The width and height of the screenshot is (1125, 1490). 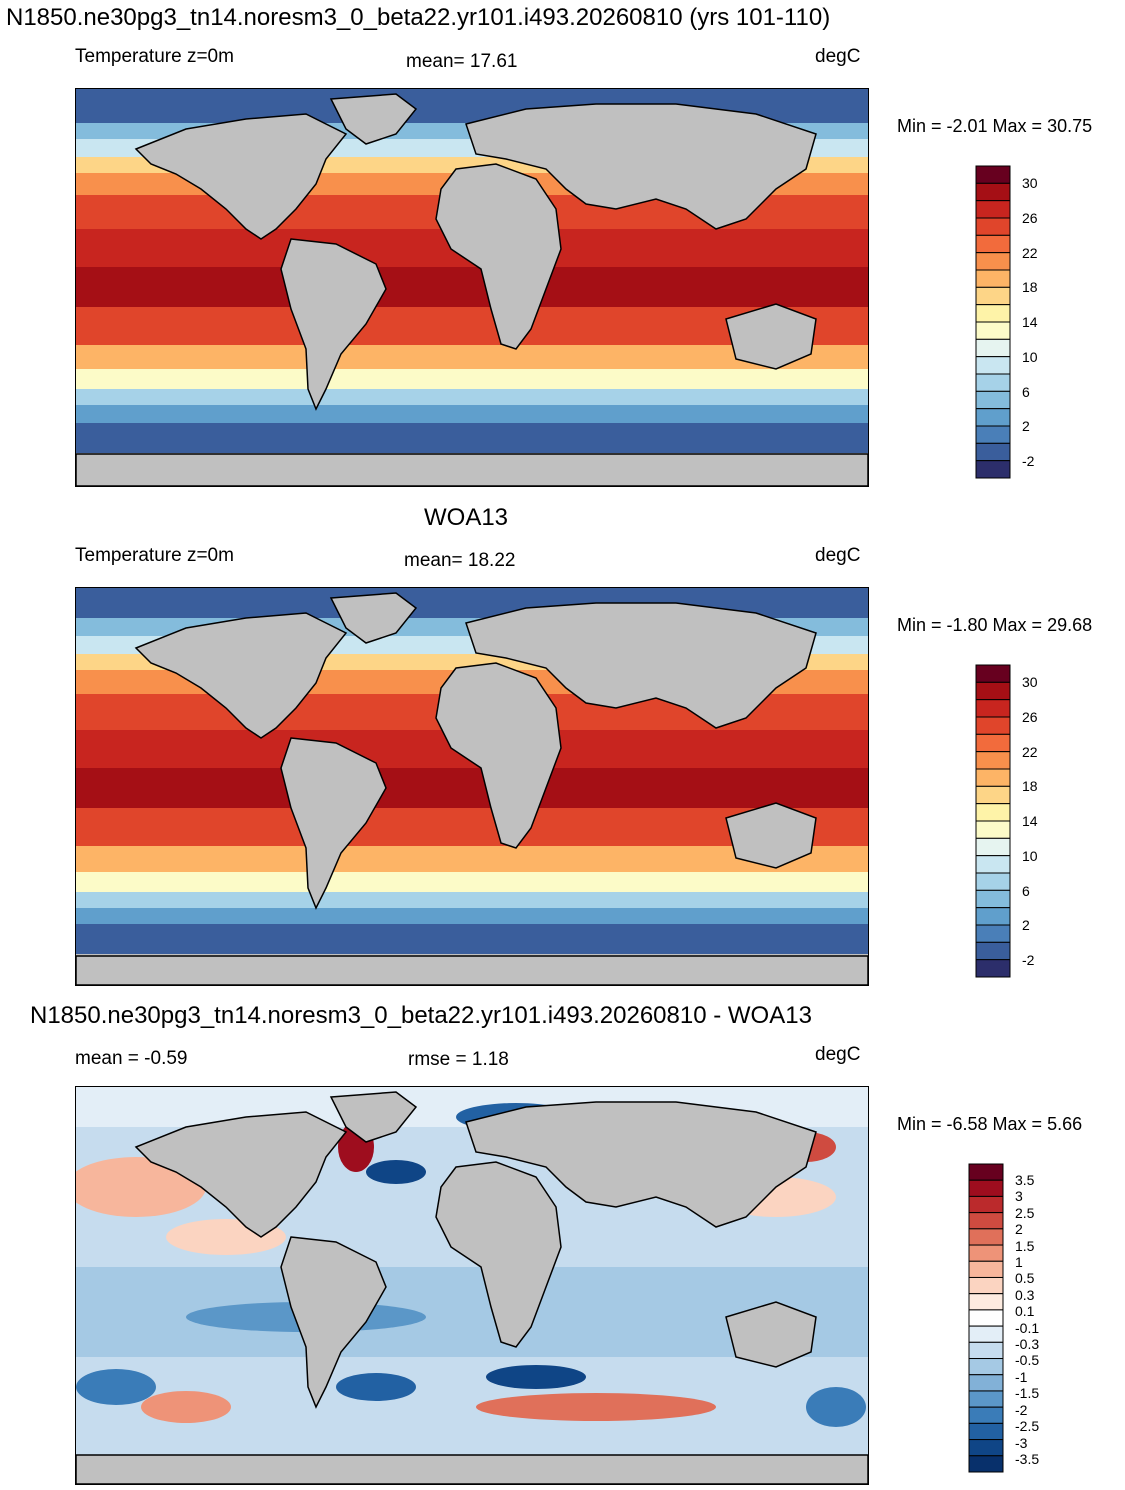 I want to click on colorbar-tick: 18, so click(x=1030, y=786).